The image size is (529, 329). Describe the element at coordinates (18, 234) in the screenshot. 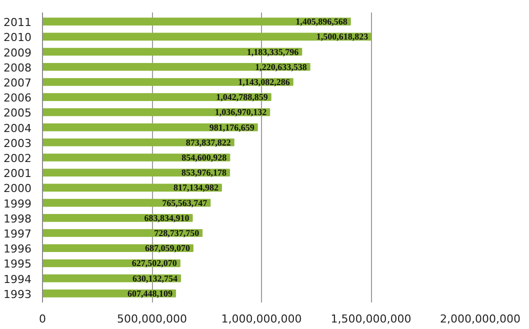

I see `y-tick-label: 1997` at that location.